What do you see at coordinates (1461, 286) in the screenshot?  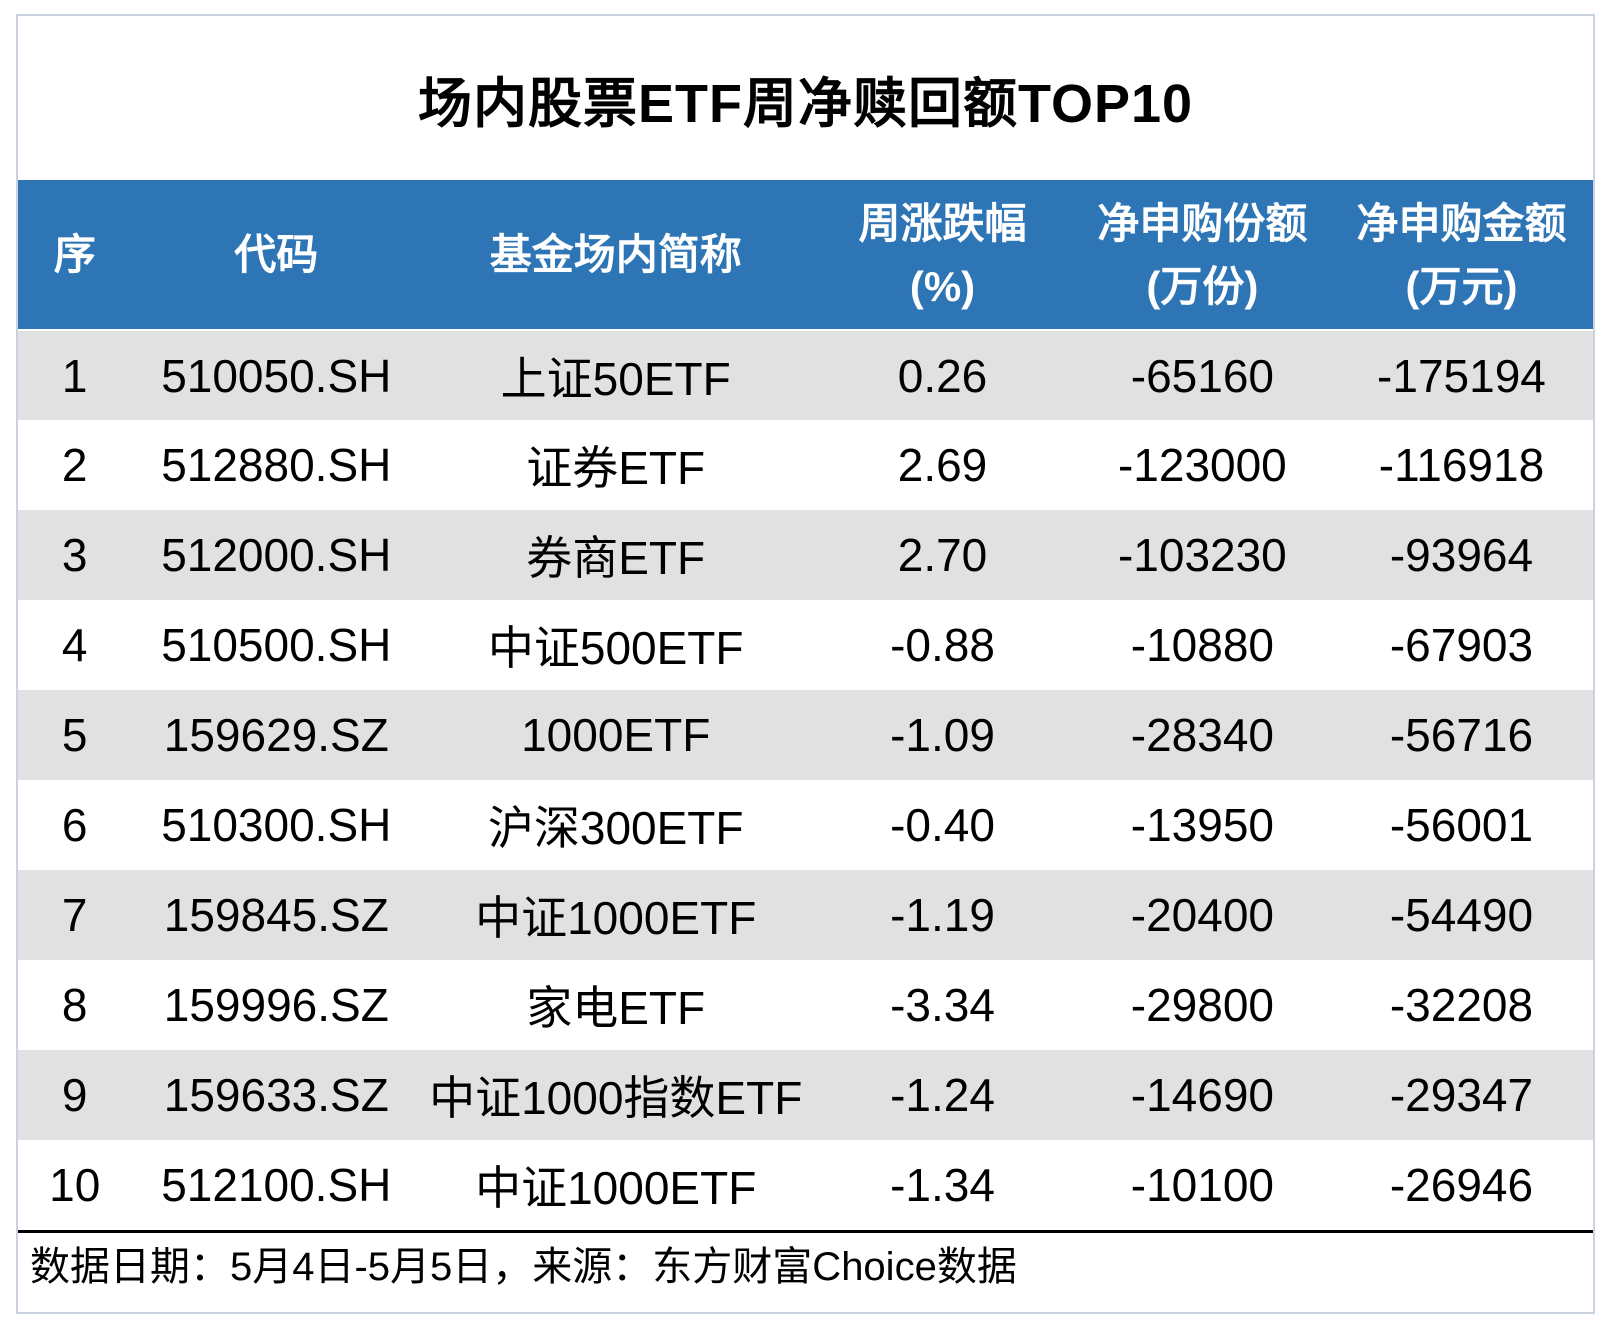 I see `col-header-net-amount-unit: (万元)` at bounding box center [1461, 286].